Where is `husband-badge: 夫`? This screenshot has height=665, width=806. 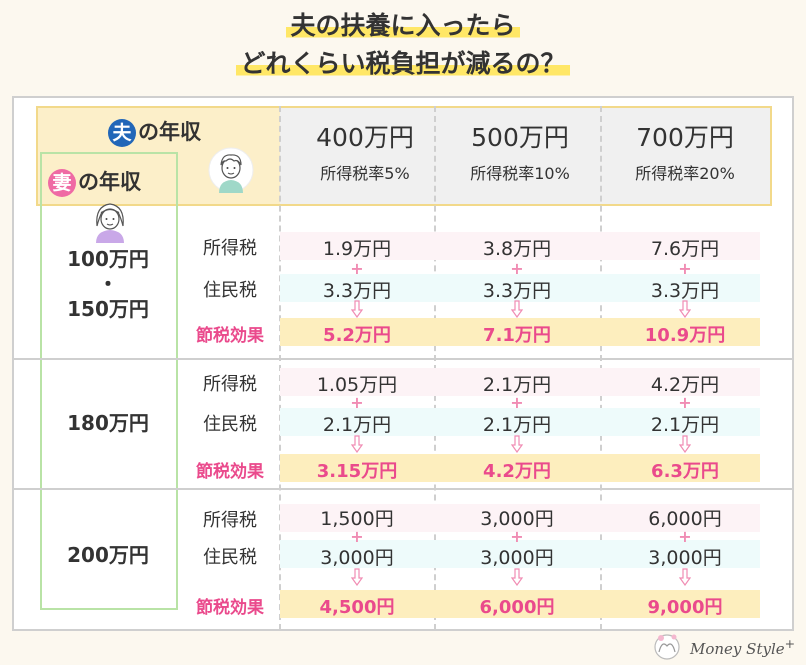
husband-badge: 夫 is located at coordinates (122, 133).